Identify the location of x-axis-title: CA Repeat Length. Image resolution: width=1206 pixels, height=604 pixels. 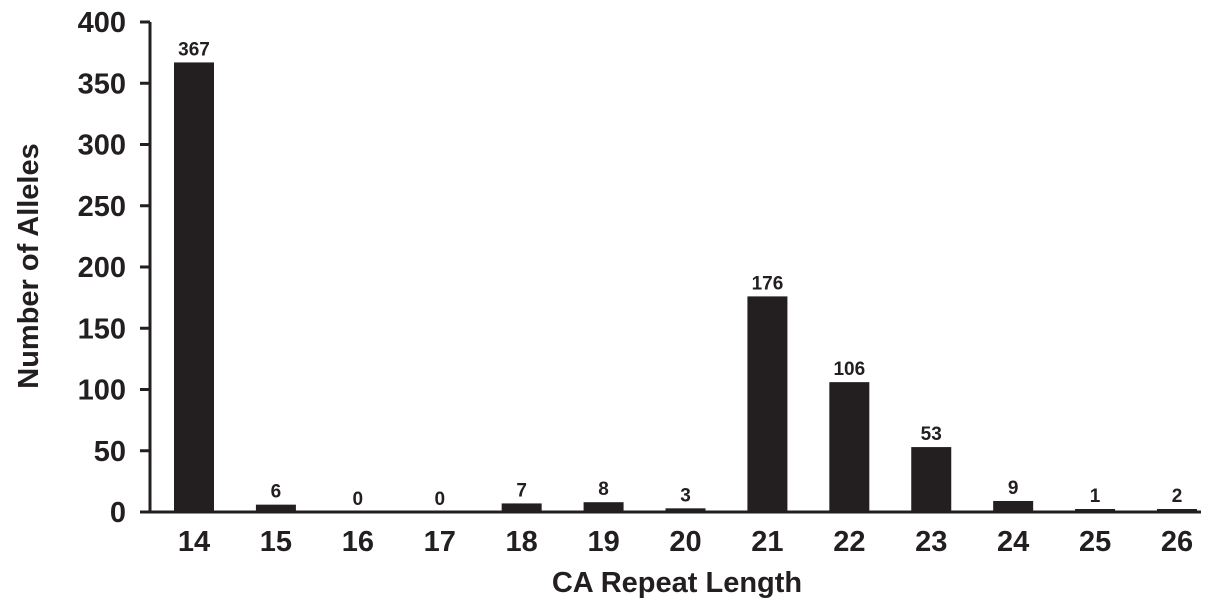
(677, 583).